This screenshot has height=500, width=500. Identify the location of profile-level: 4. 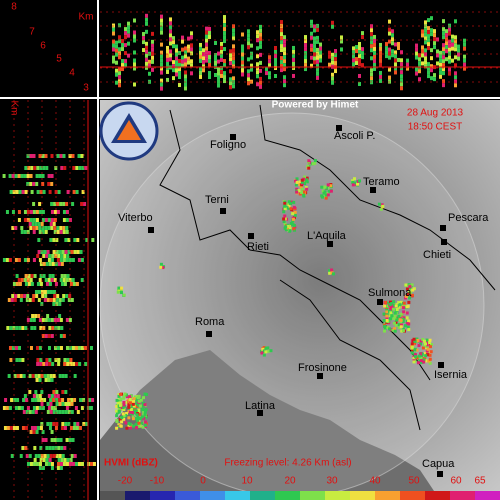
(72, 73).